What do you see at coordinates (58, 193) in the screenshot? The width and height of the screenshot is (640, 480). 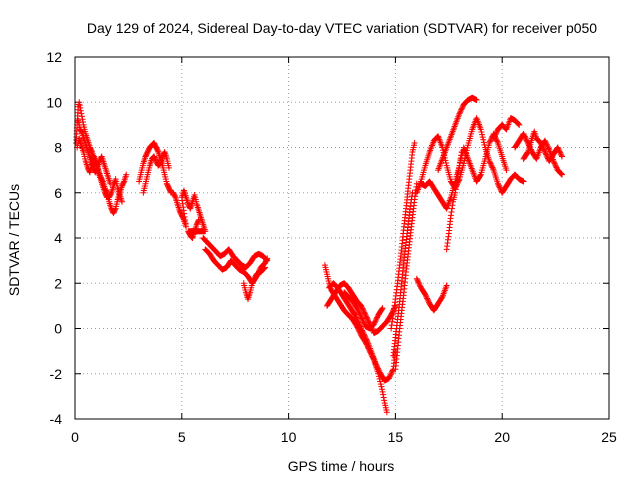 I see `y-tick-label: 6` at bounding box center [58, 193].